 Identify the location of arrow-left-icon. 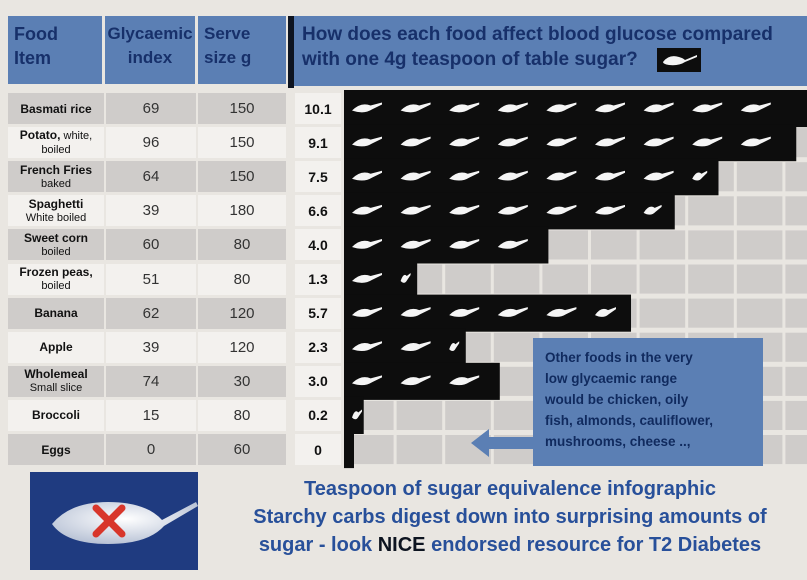
(504, 445).